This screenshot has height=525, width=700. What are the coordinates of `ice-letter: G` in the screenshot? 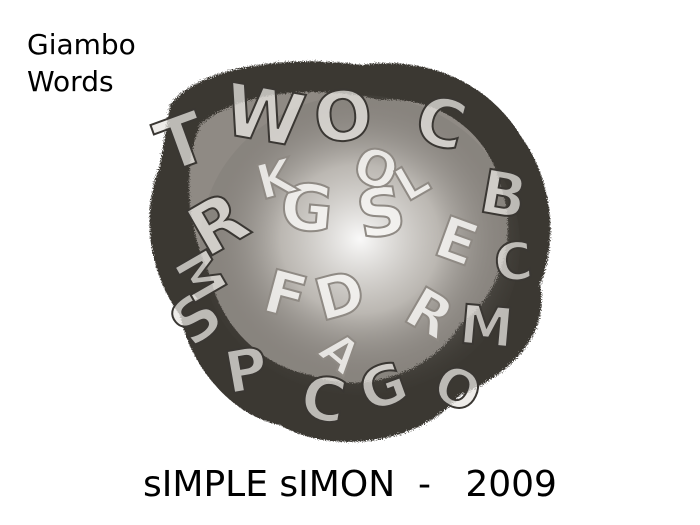 It's located at (306, 209).